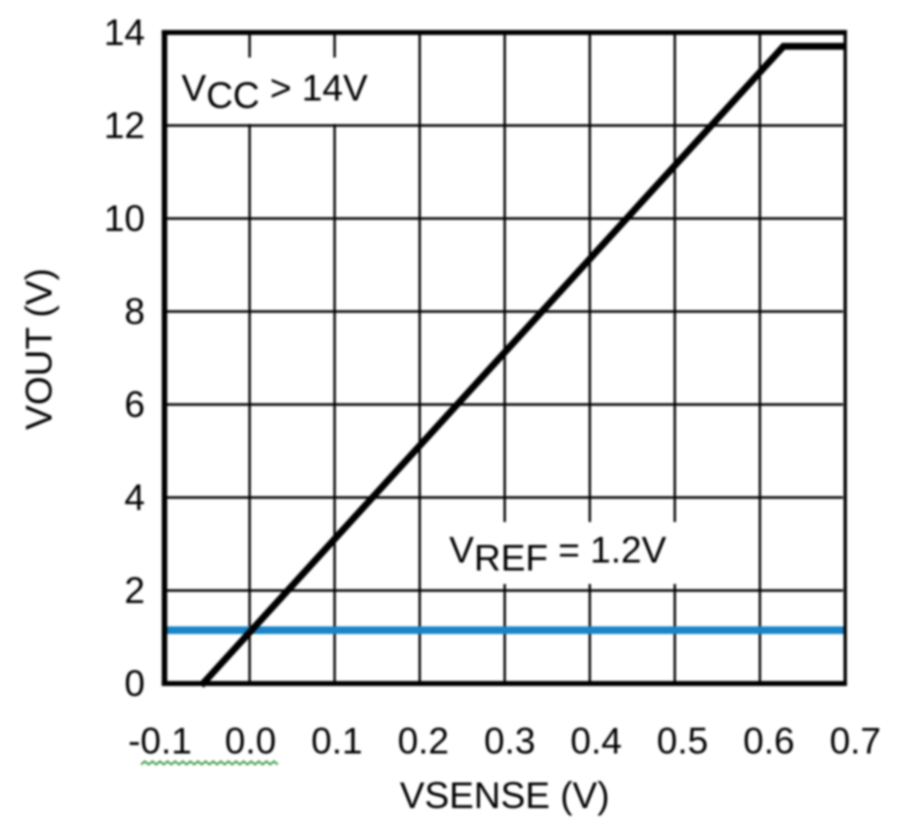  I want to click on svg-text: 0.7, so click(855, 741).